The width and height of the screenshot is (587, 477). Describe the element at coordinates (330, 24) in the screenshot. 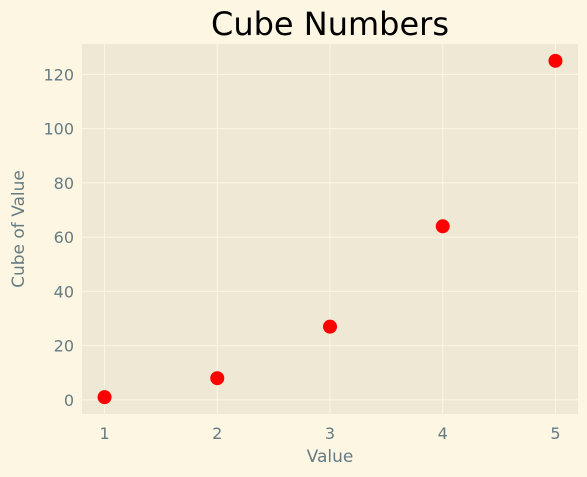

I see `chart-title: Cube Numbers` at that location.